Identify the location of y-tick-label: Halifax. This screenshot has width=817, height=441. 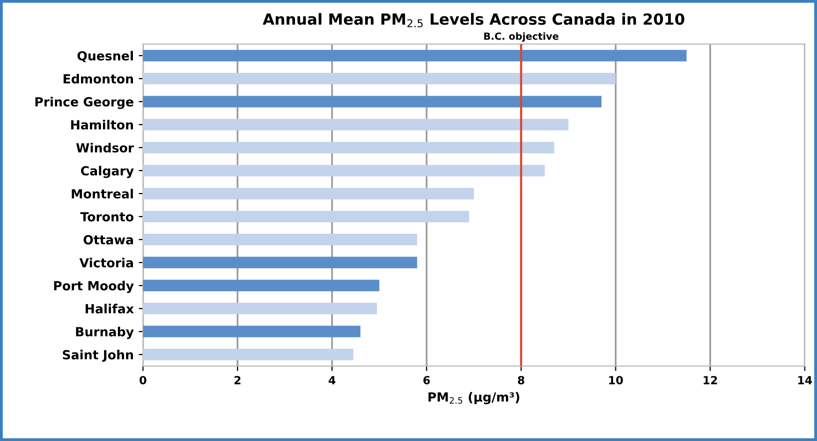
(110, 309).